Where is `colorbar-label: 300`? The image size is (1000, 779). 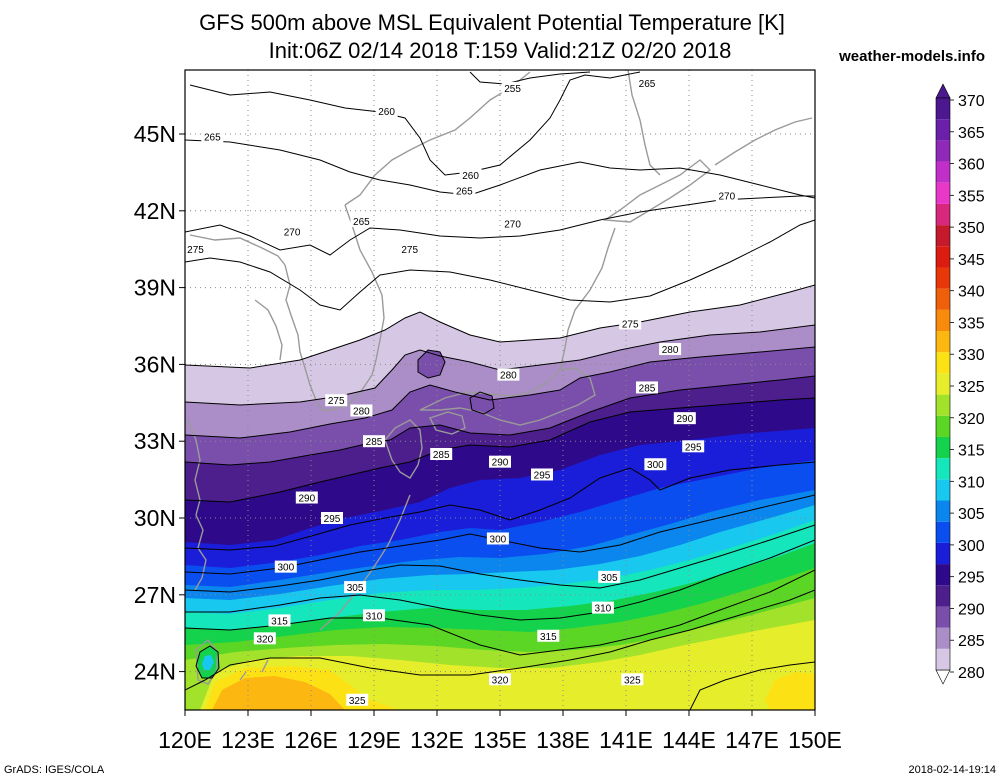
colorbar-label: 300 is located at coordinates (971, 546).